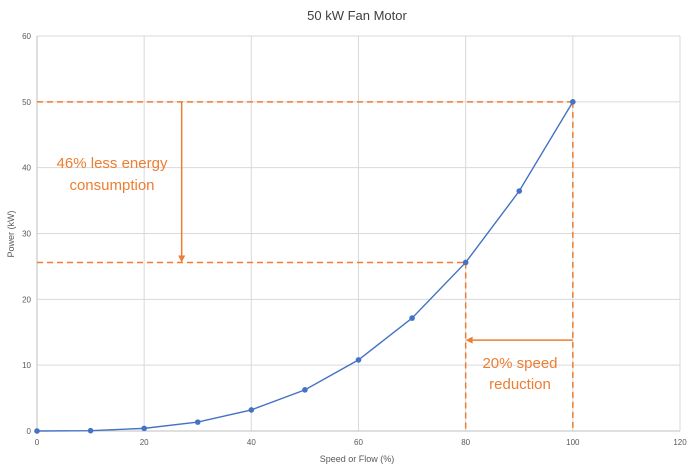  Describe the element at coordinates (37, 442) in the screenshot. I see `x-tick-label: 0` at that location.